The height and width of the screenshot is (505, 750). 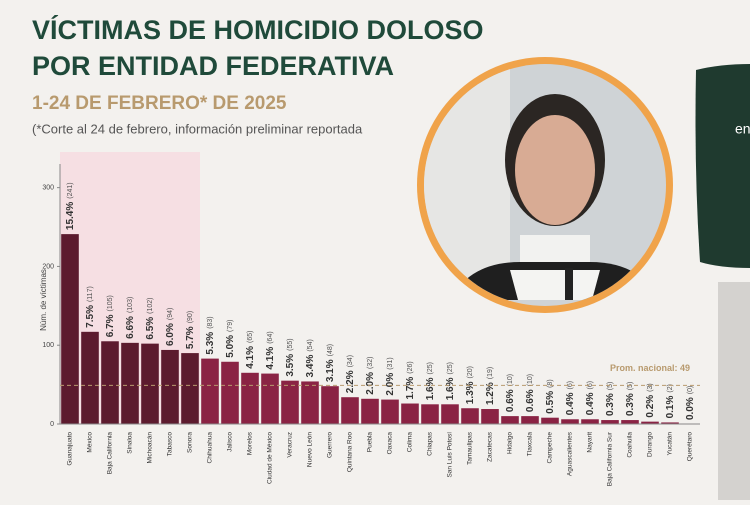 What do you see at coordinates (250, 443) in the screenshot?
I see `x-tick-label: Morelos` at bounding box center [250, 443].